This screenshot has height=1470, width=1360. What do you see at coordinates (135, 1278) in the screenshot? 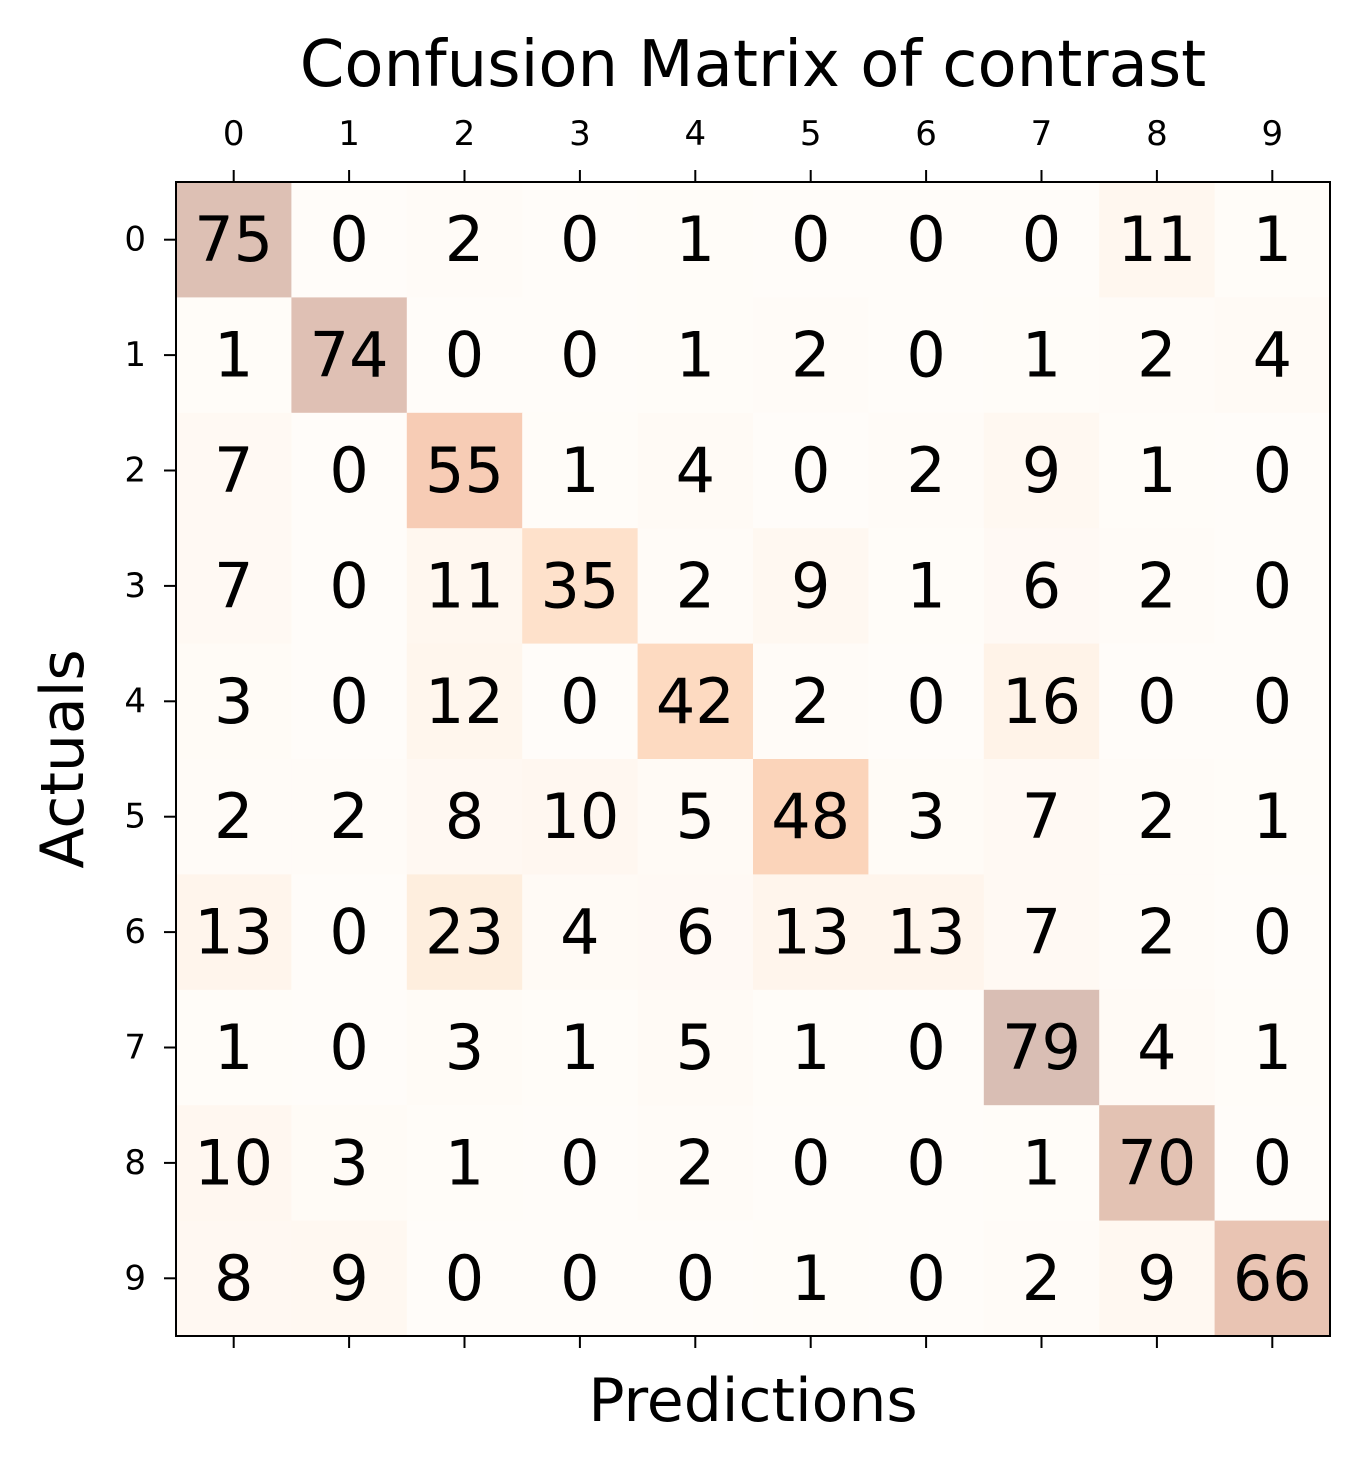
I see `y-tick-label: 9` at bounding box center [135, 1278].